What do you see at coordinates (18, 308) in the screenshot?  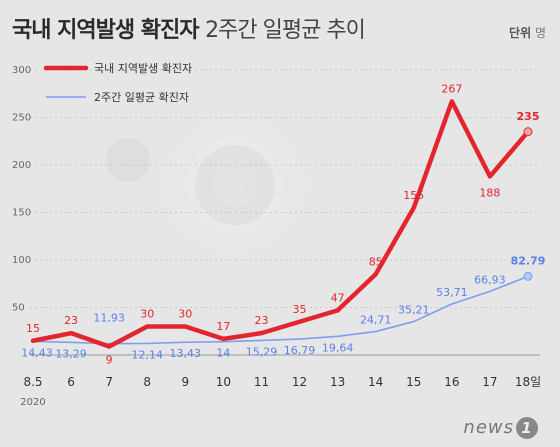 I see `y-tick-label: 50` at bounding box center [18, 308].